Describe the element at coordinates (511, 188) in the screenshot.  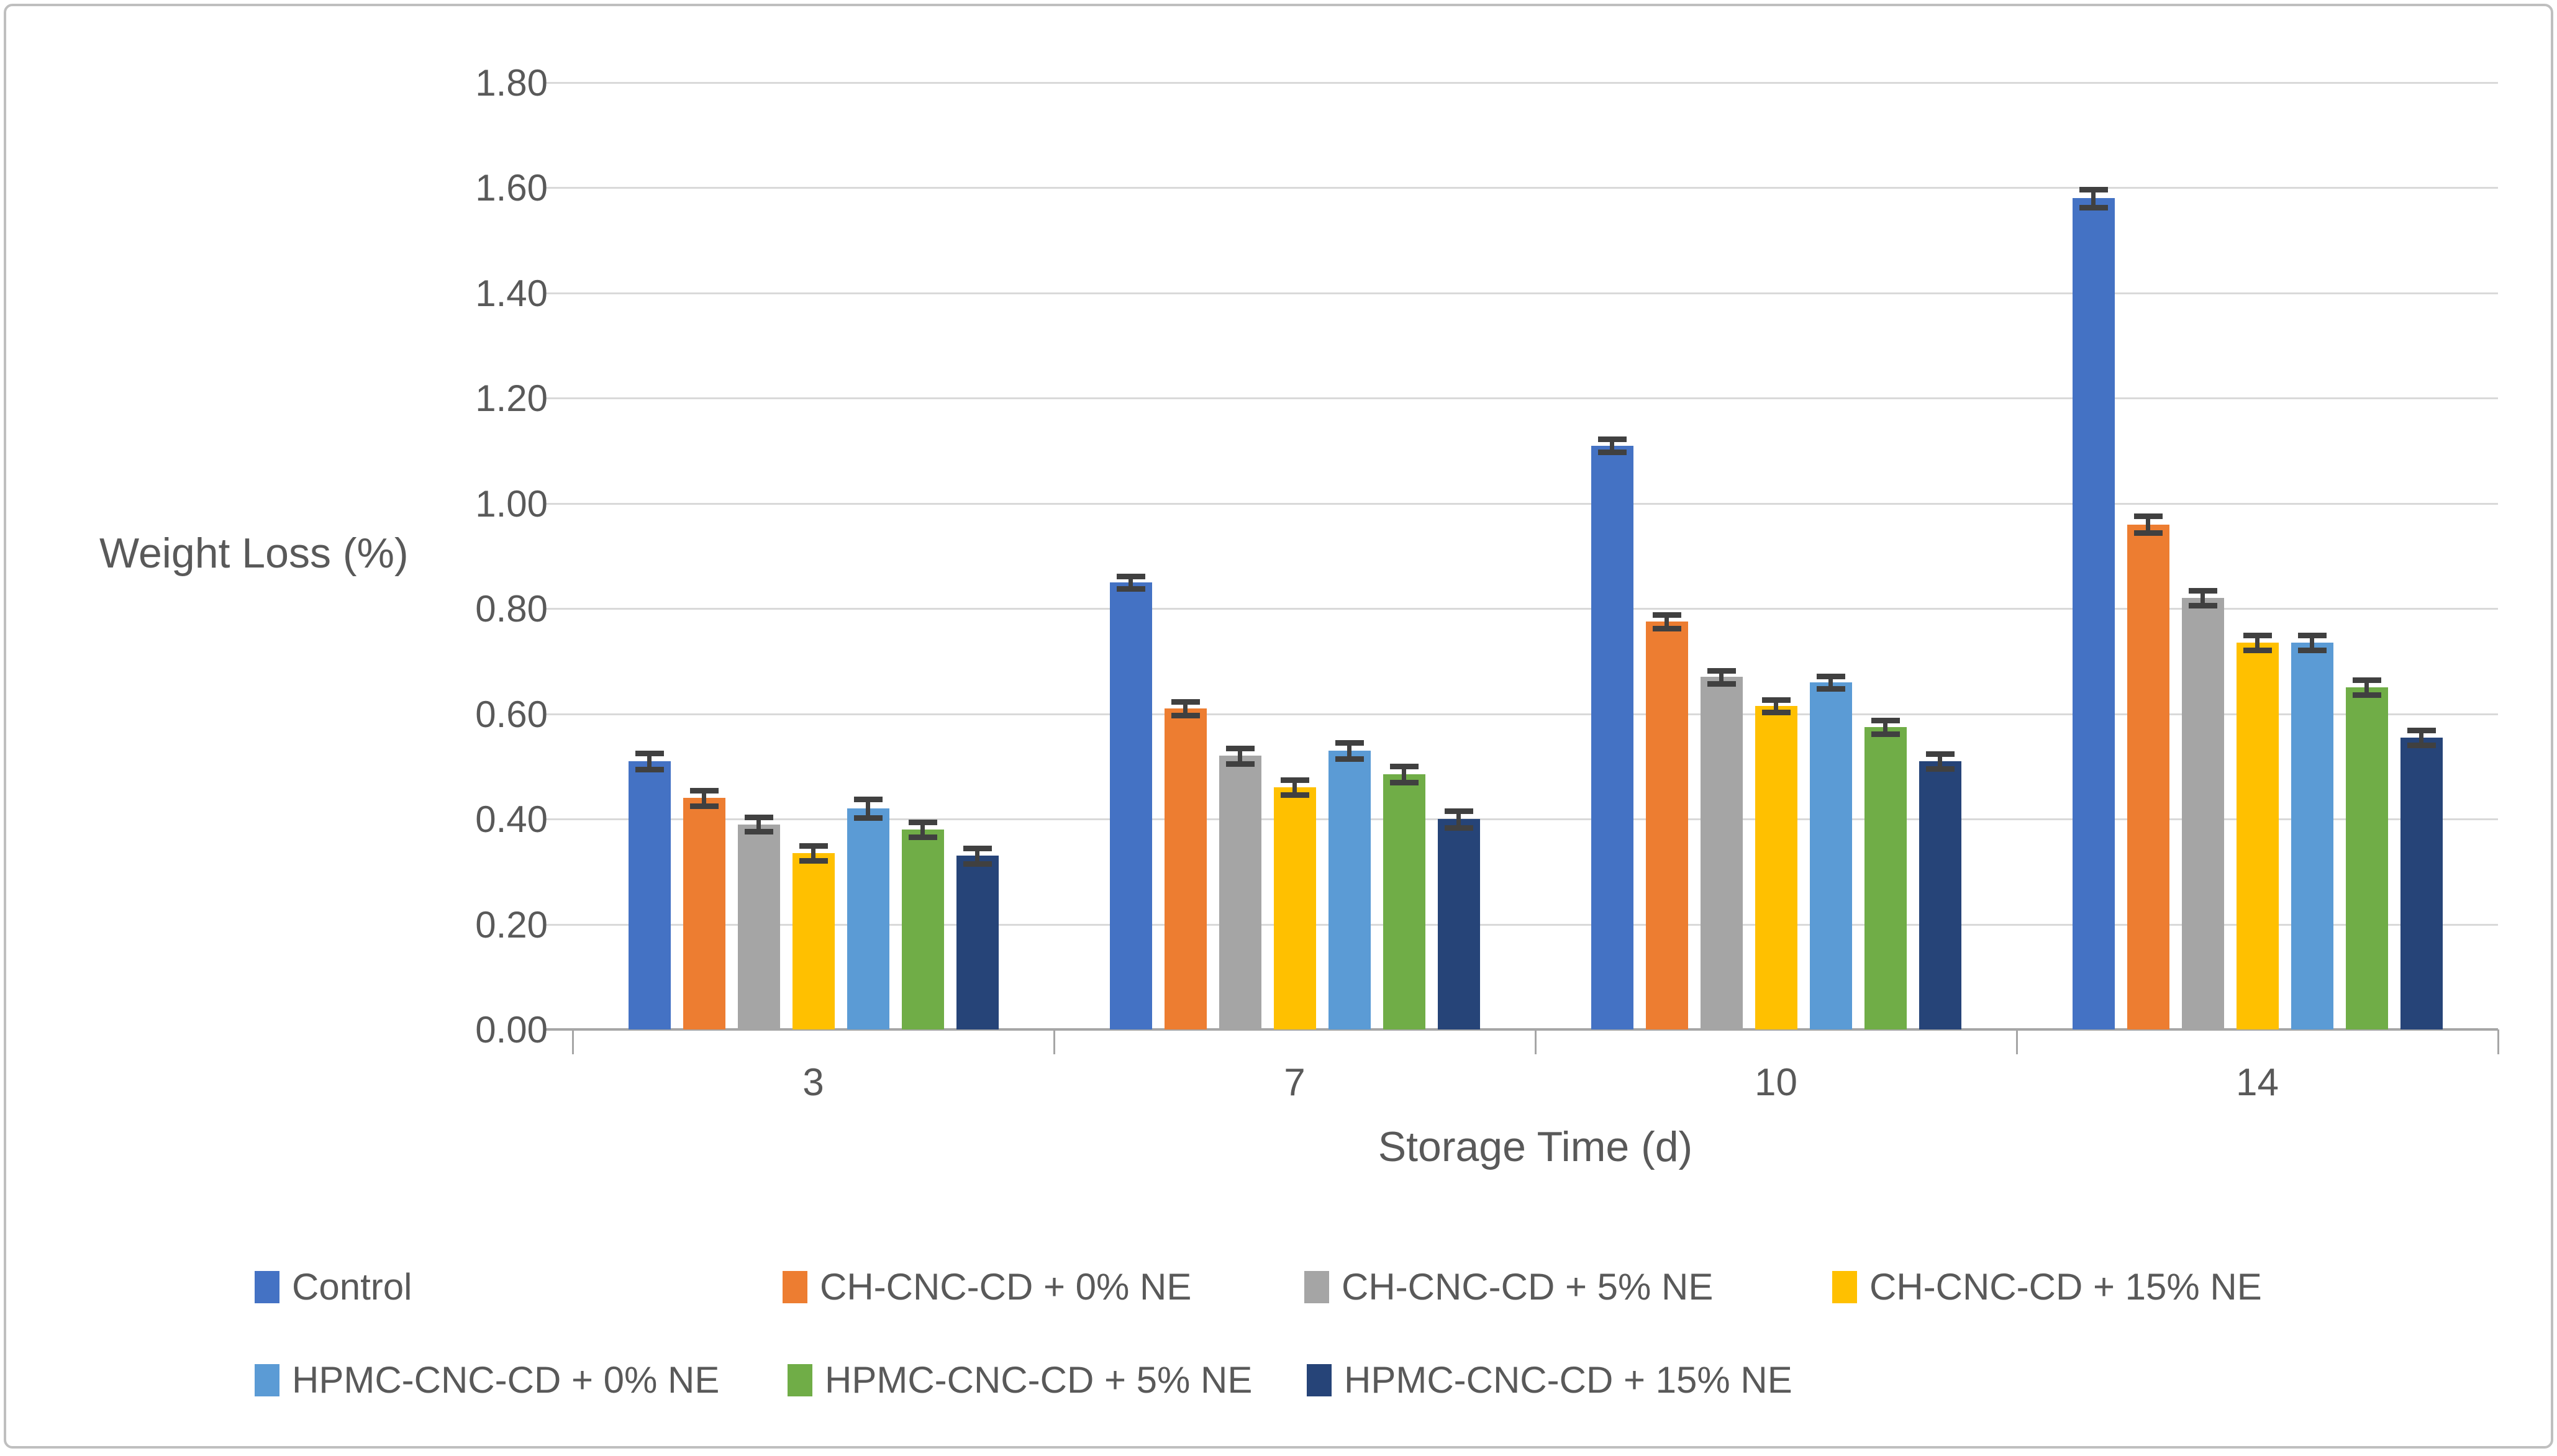
I see `y-tick-label: 1.60` at that location.